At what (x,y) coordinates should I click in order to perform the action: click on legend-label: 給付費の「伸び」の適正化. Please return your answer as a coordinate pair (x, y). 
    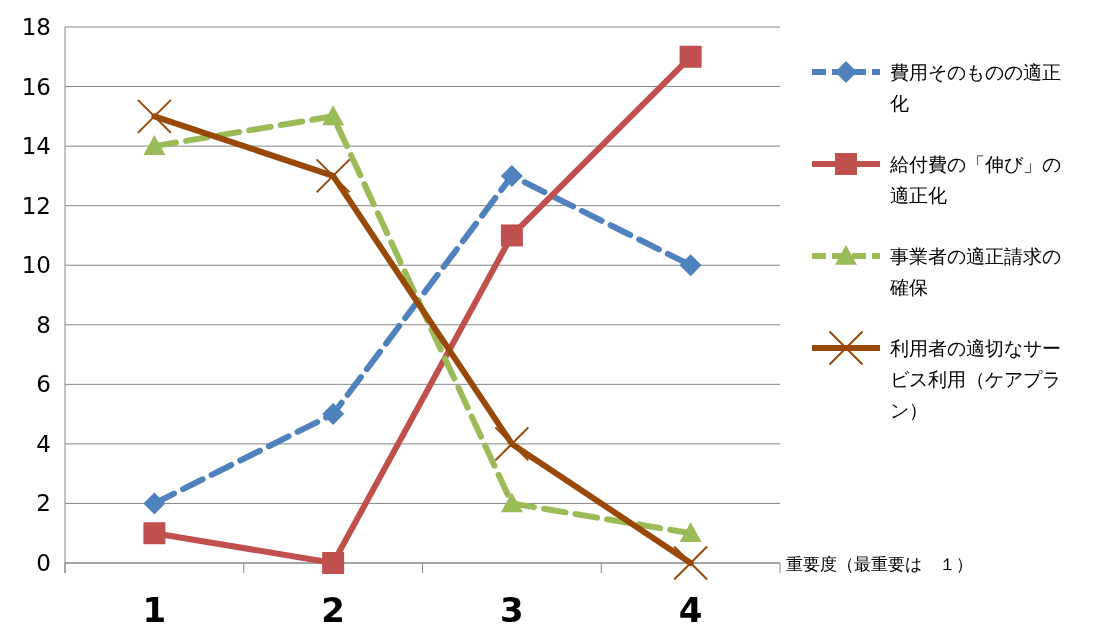
    Looking at the image, I should click on (975, 179).